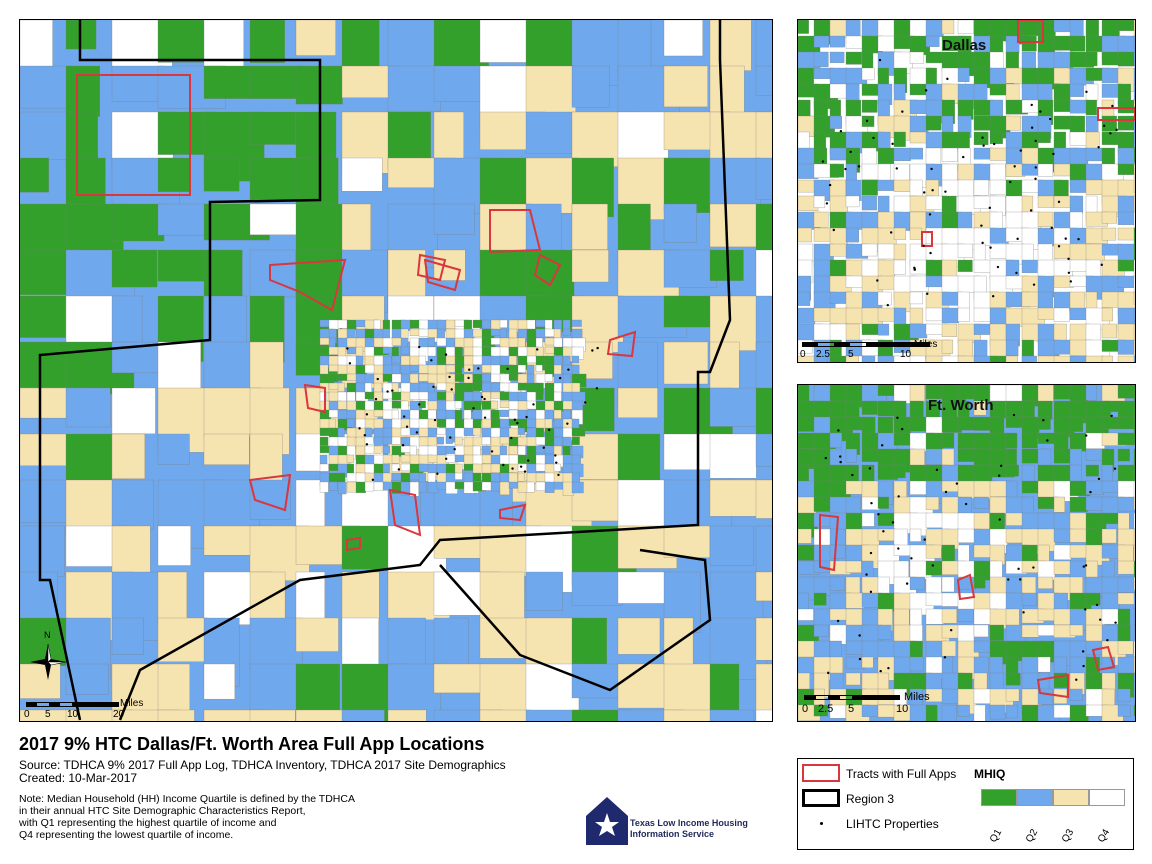 The image size is (1152, 864). What do you see at coordinates (821, 823) in the screenshot?
I see `lihtc-point-swatch` at bounding box center [821, 823].